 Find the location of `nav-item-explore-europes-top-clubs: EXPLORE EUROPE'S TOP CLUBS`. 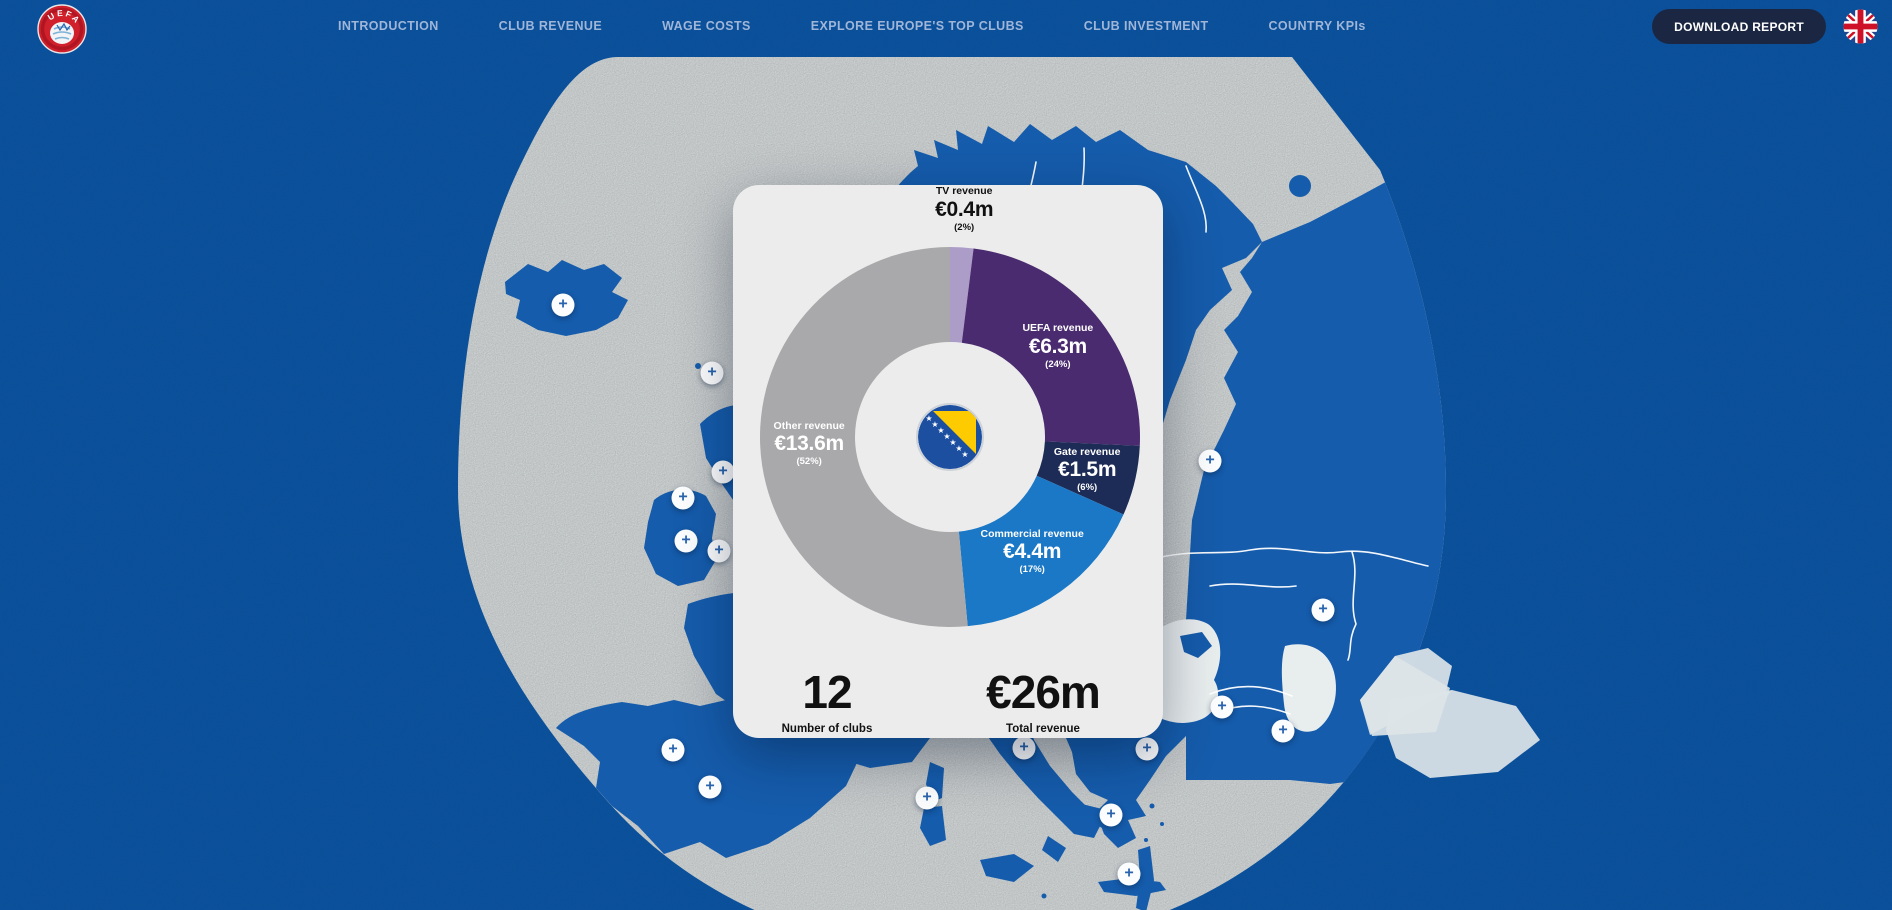

nav-item-explore-europes-top-clubs: EXPLORE EUROPE'S TOP CLUBS is located at coordinates (917, 26).